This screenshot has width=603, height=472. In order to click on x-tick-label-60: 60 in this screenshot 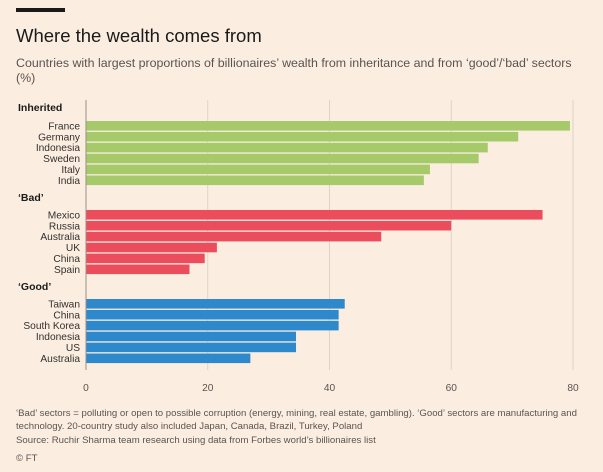, I will do `click(452, 388)`.